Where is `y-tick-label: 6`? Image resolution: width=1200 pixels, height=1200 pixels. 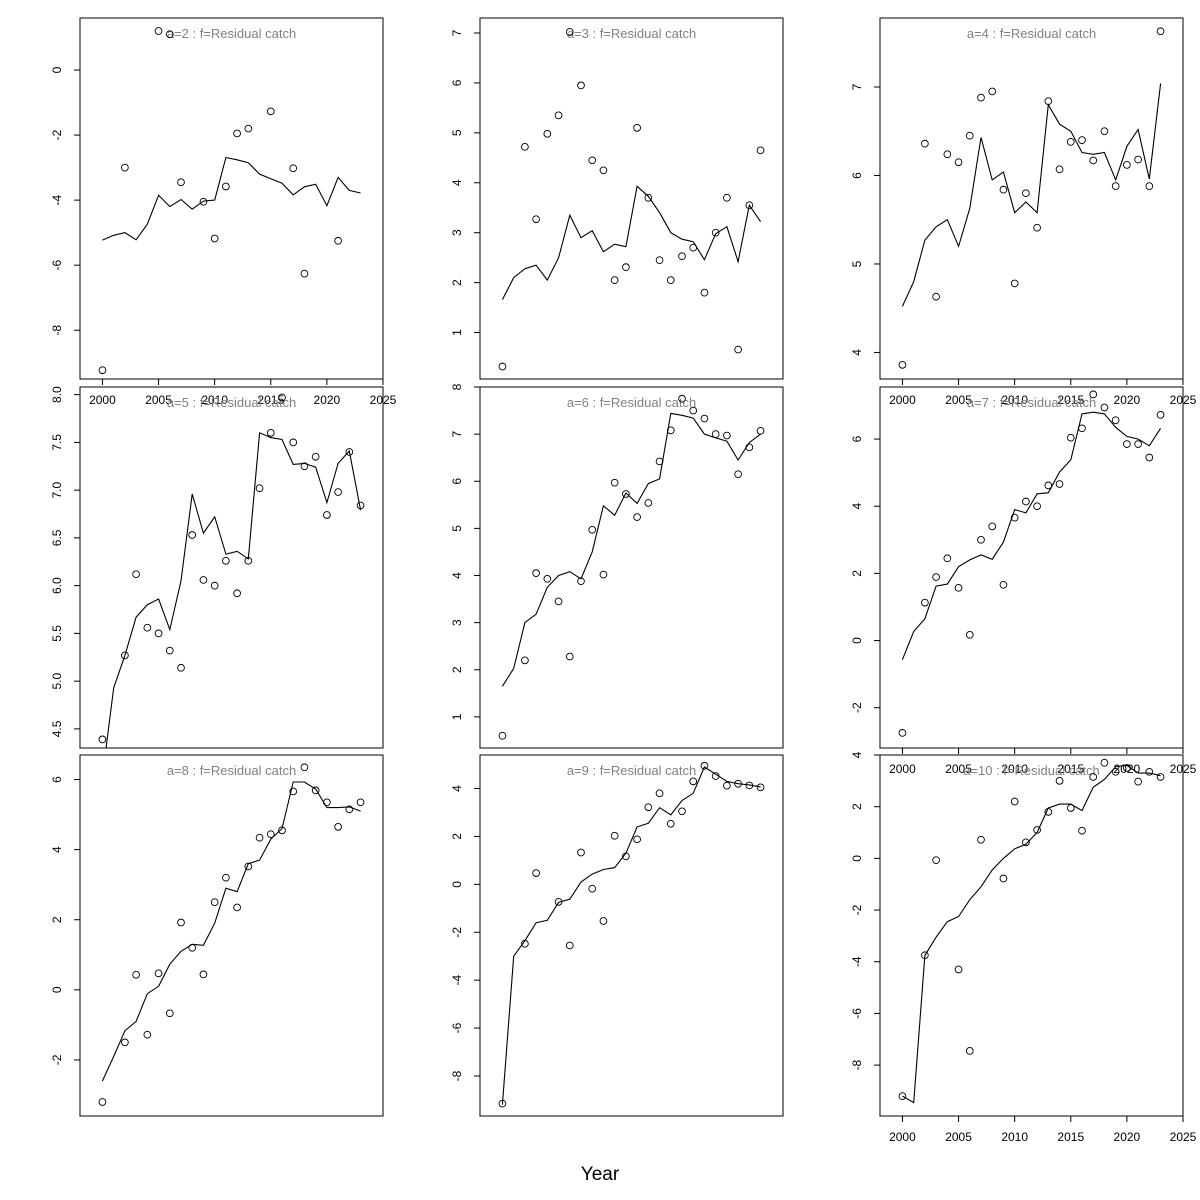
y-tick-label: 6 is located at coordinates (457, 481).